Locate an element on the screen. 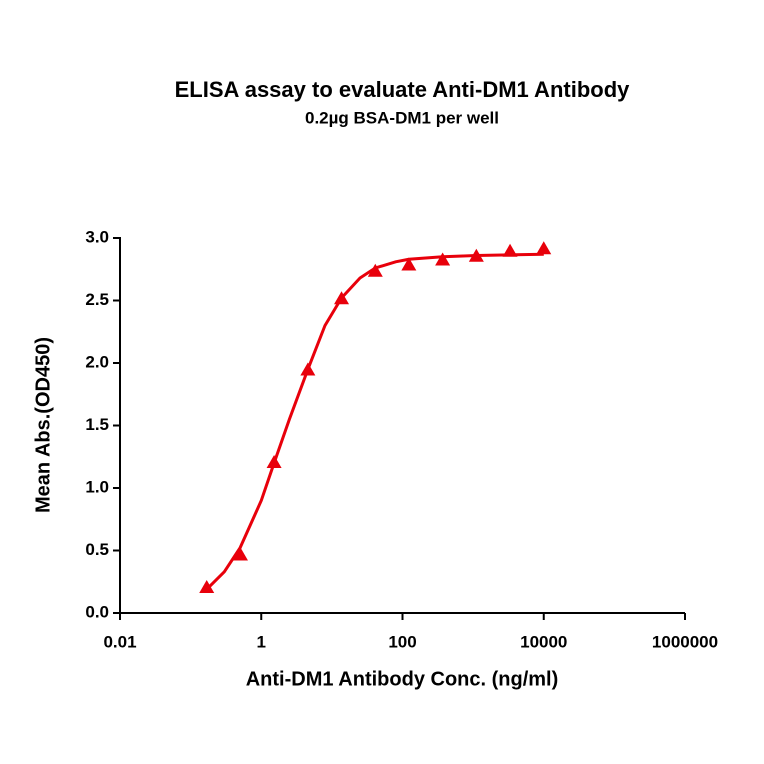 The height and width of the screenshot is (764, 764). x-tick-label: 1000000 is located at coordinates (685, 641).